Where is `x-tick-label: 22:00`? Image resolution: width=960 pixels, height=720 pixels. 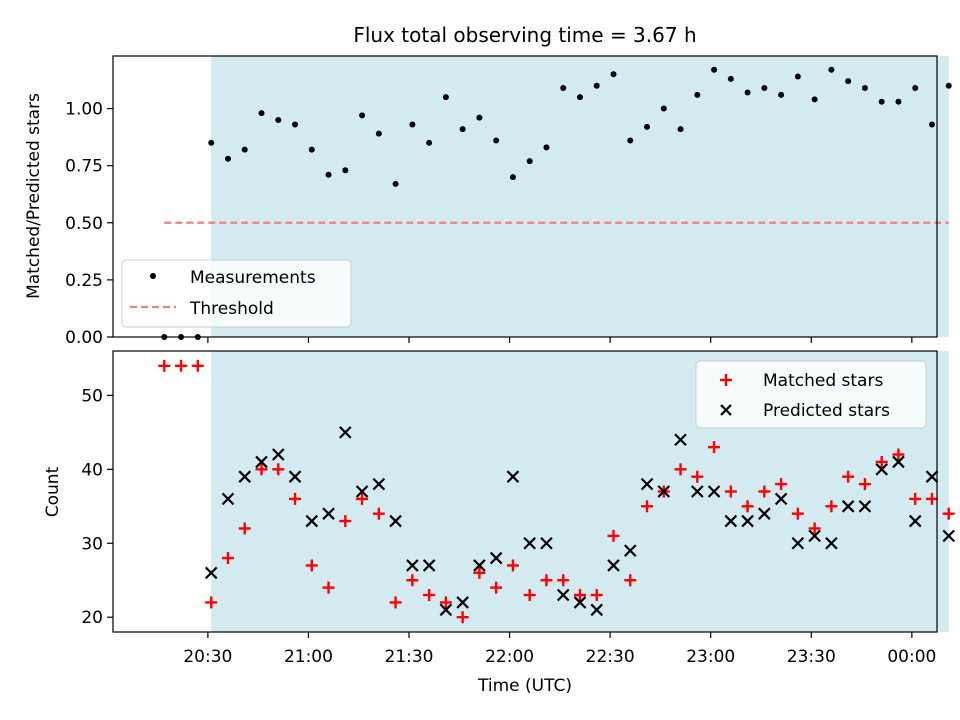 x-tick-label: 22:00 is located at coordinates (509, 657).